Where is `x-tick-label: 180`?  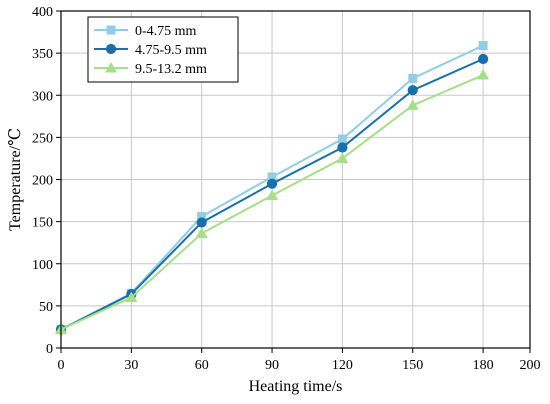
x-tick-label: 180 is located at coordinates (483, 365).